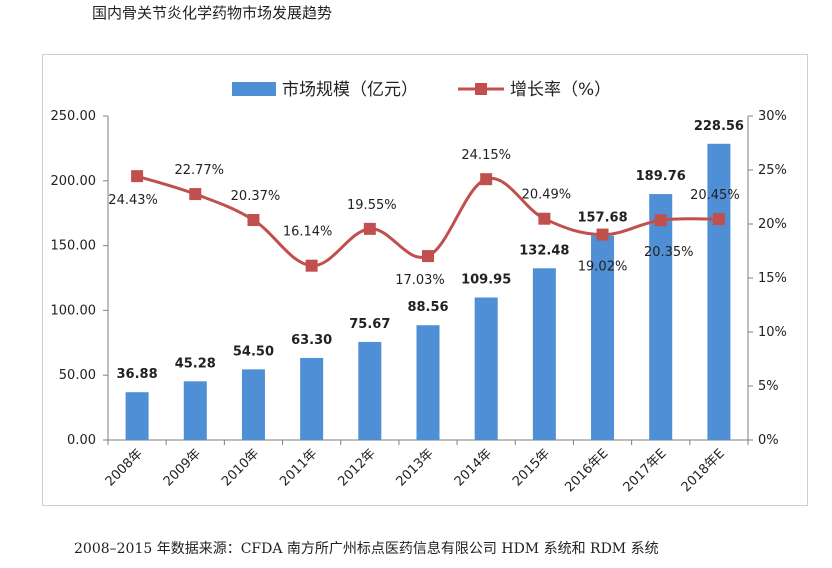  What do you see at coordinates (715, 195) in the screenshot?
I see `line-value-label: 20.45%` at bounding box center [715, 195].